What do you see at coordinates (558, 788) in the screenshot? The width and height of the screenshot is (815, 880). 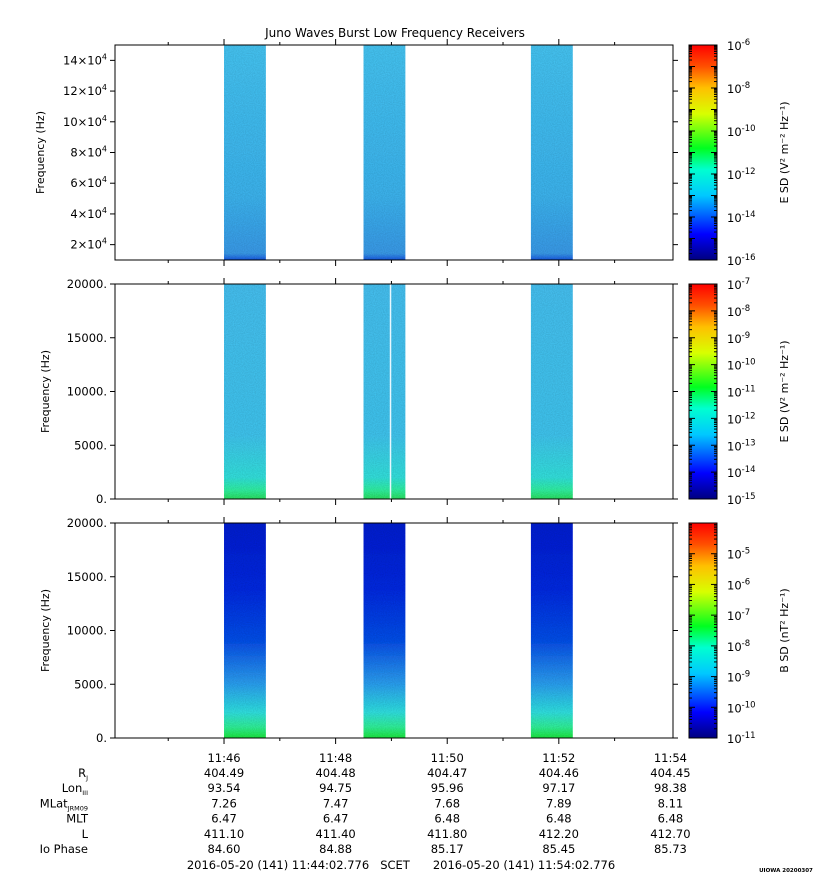 I see `ephemeris-value: 97.17` at bounding box center [558, 788].